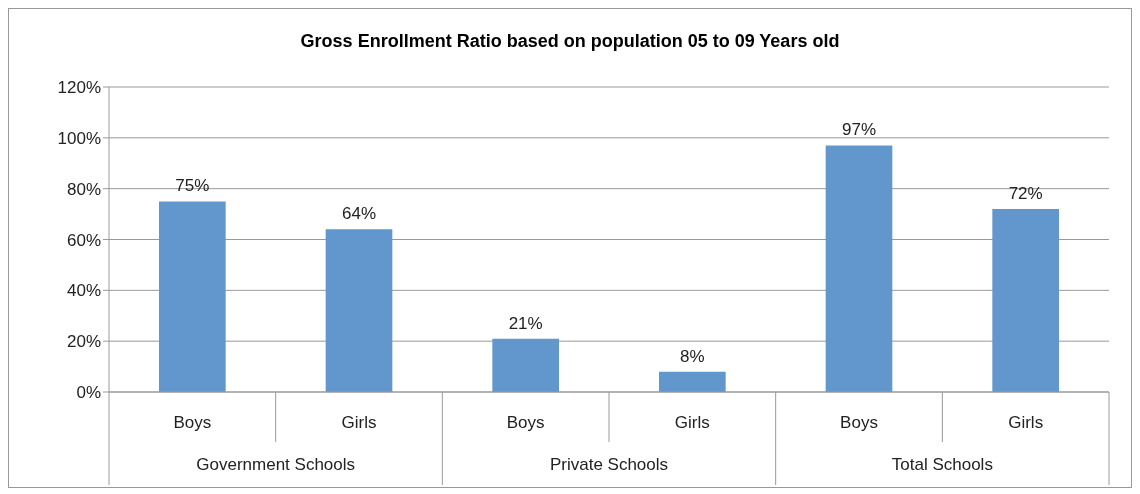 The width and height of the screenshot is (1140, 494). I want to click on text: Government Schools, so click(276, 464).